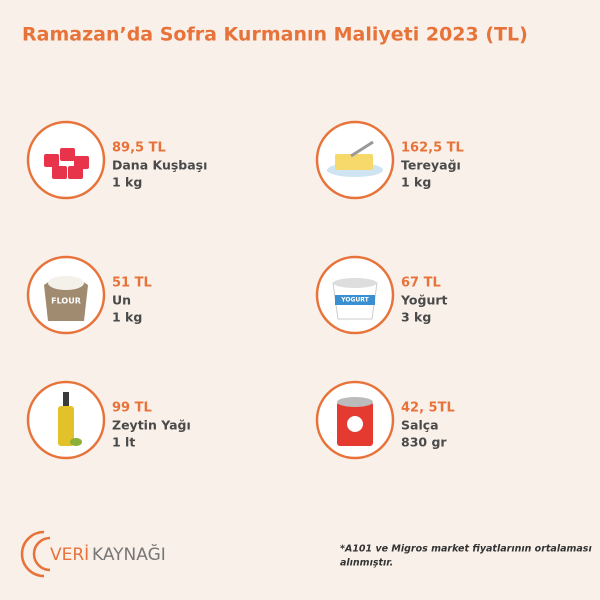 This screenshot has width=600, height=600. What do you see at coordinates (129, 554) in the screenshot?
I see `logo-text: KAYNAĞI` at bounding box center [129, 554].